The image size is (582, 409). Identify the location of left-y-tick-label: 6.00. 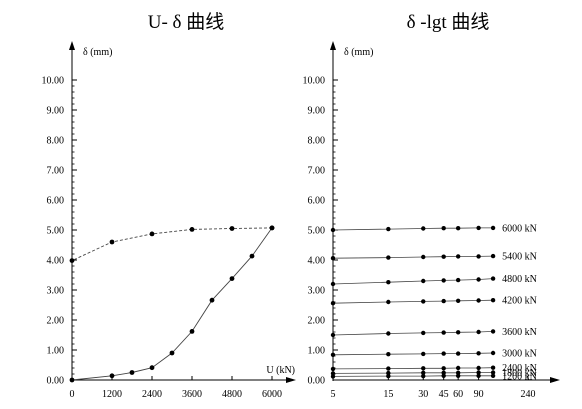
(56, 201).